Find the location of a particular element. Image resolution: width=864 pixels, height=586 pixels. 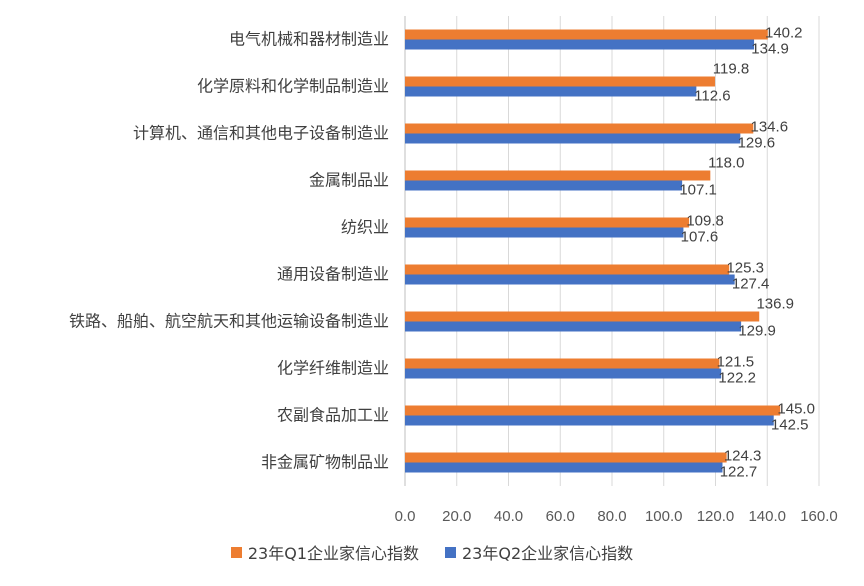

legend-swatch-q2 is located at coordinates (450, 552).